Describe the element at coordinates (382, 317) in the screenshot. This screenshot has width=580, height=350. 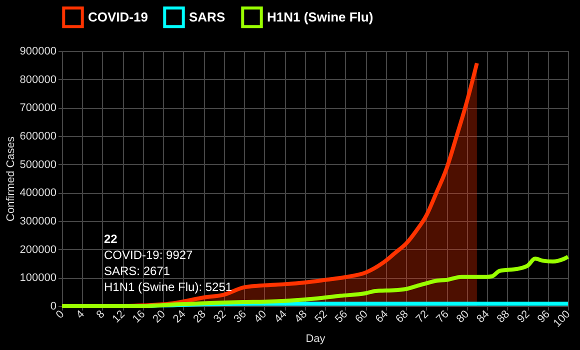
I see `x-tick-label: 64` at that location.